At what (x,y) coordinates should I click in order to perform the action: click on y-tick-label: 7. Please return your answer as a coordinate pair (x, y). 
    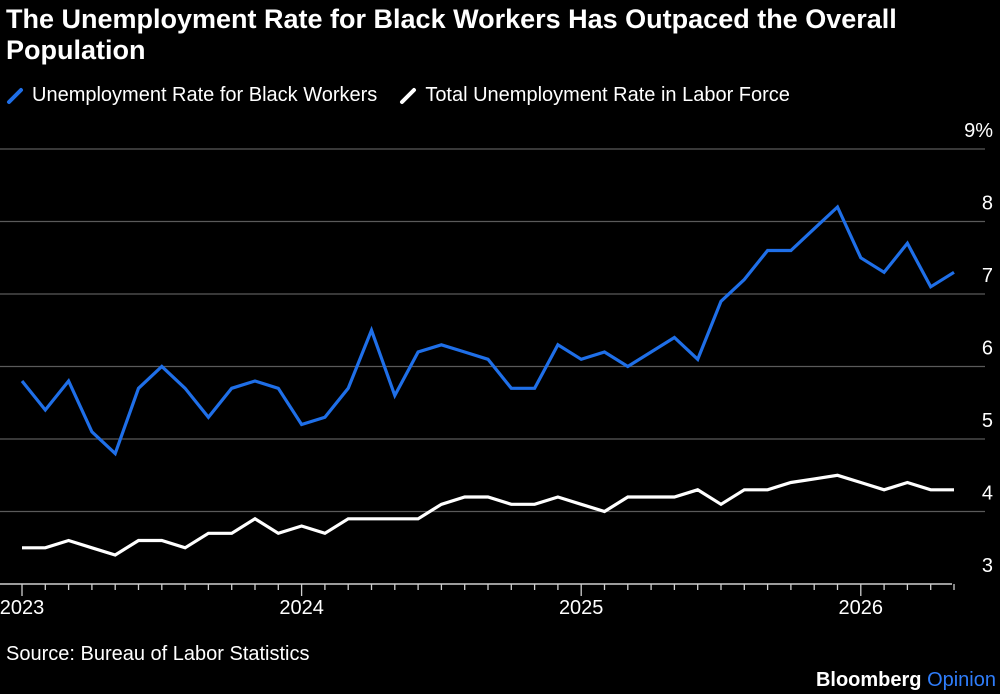
    Looking at the image, I should click on (987, 276).